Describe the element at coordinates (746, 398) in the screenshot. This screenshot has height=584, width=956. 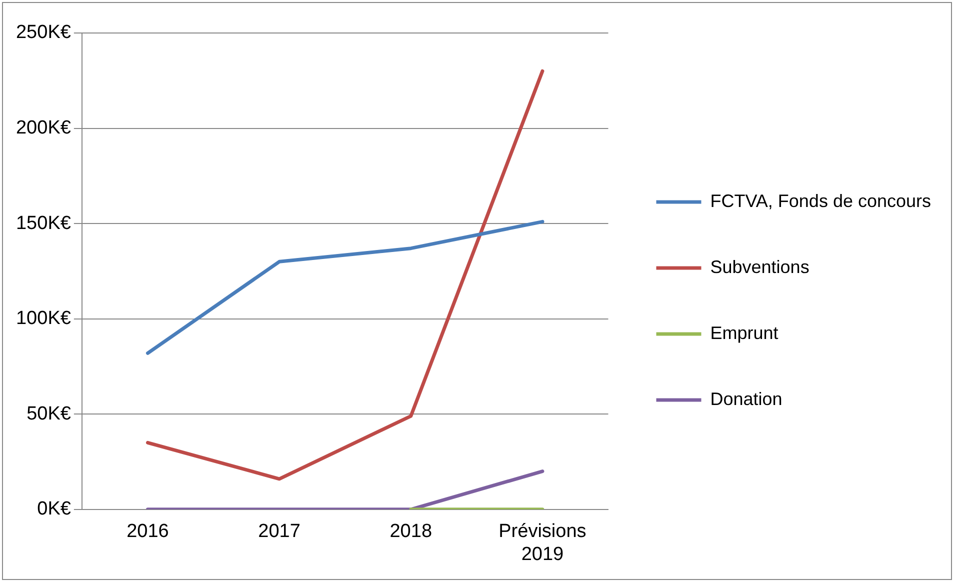
I see `legend-label: Donation` at that location.